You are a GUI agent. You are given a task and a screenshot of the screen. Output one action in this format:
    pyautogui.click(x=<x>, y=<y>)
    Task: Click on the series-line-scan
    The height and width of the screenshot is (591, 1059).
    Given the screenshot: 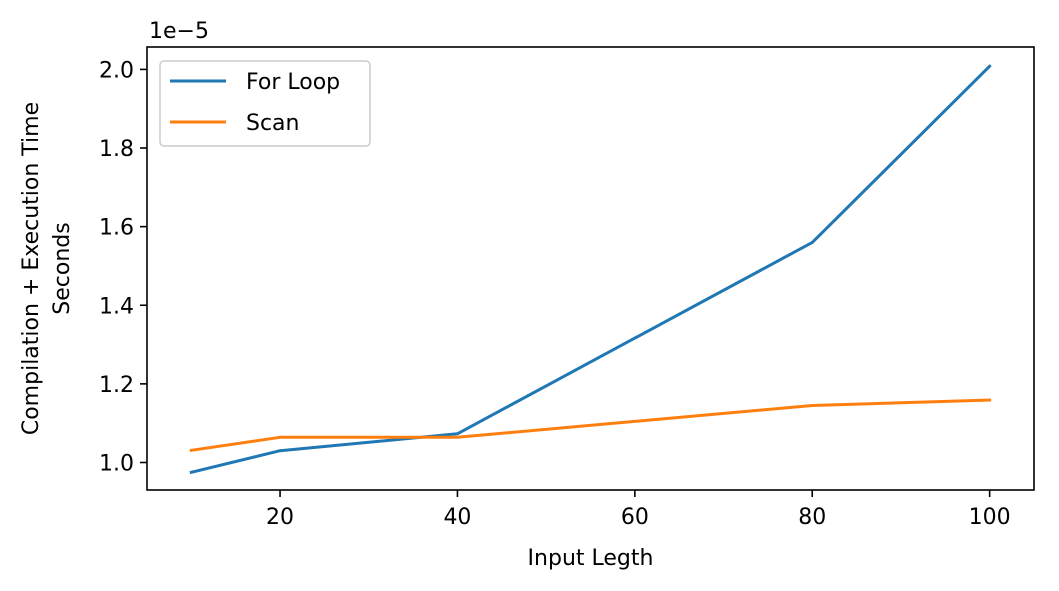 What is the action you would take?
    pyautogui.click(x=590, y=425)
    